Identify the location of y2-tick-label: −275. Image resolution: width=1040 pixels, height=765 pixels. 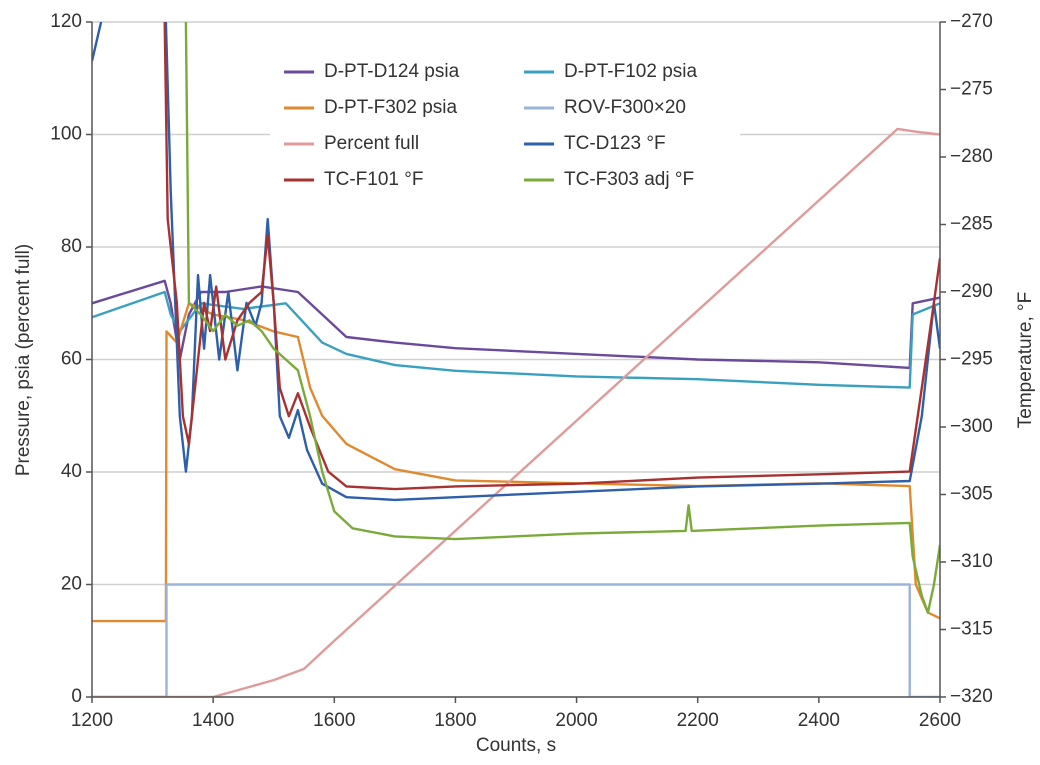
(971, 89).